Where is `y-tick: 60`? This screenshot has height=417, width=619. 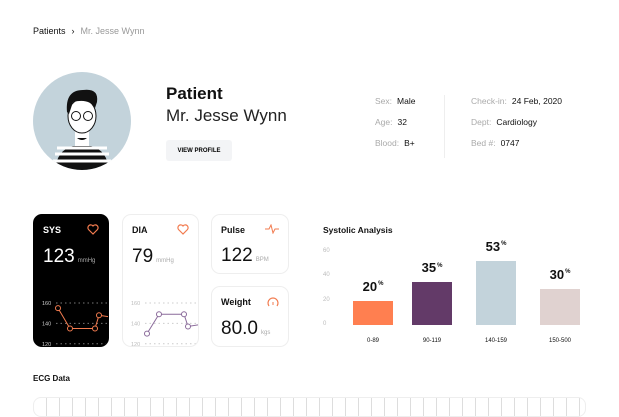 y-tick: 60 is located at coordinates (326, 251).